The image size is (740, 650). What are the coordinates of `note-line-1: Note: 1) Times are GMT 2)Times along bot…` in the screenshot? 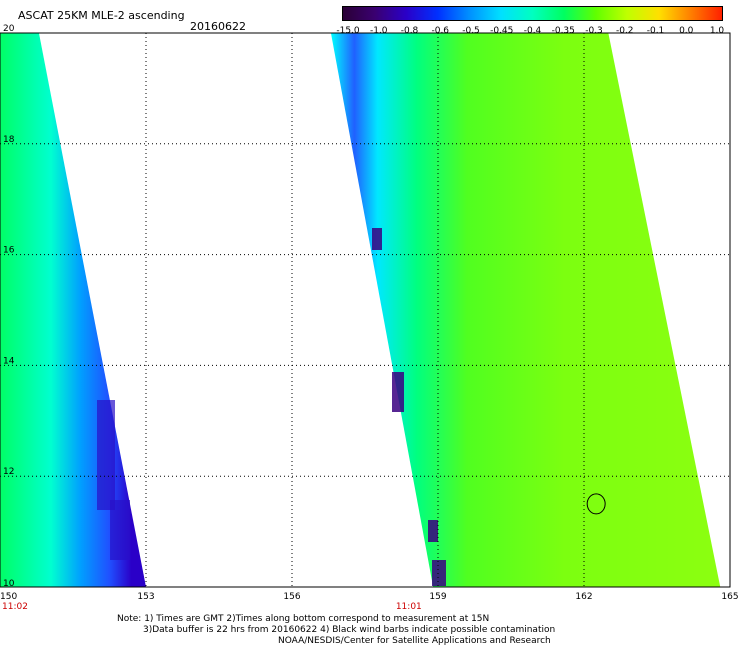 It's located at (303, 619).